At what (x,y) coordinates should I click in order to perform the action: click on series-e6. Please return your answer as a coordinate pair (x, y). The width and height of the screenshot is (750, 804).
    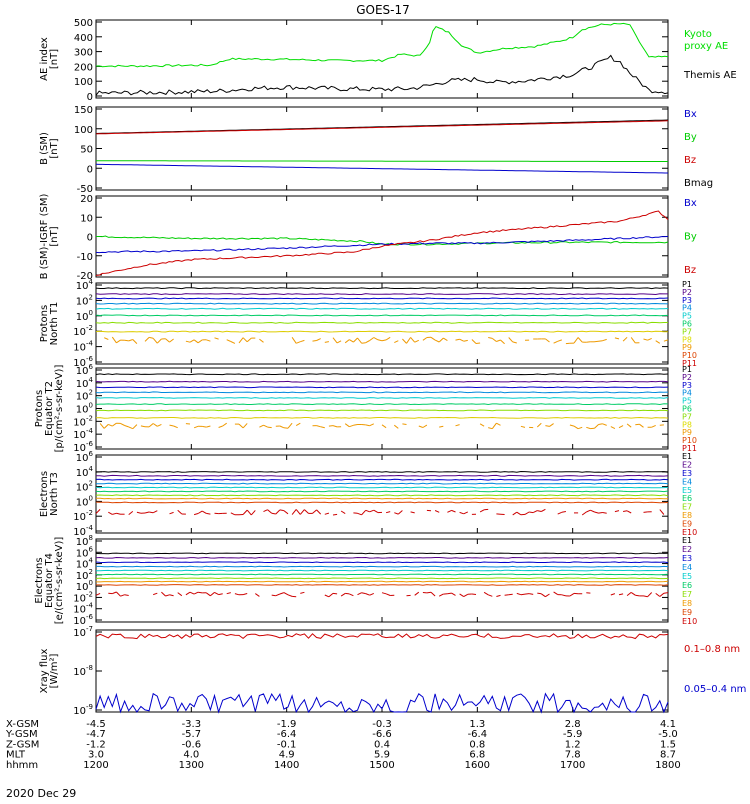
    Looking at the image, I should click on (382, 491).